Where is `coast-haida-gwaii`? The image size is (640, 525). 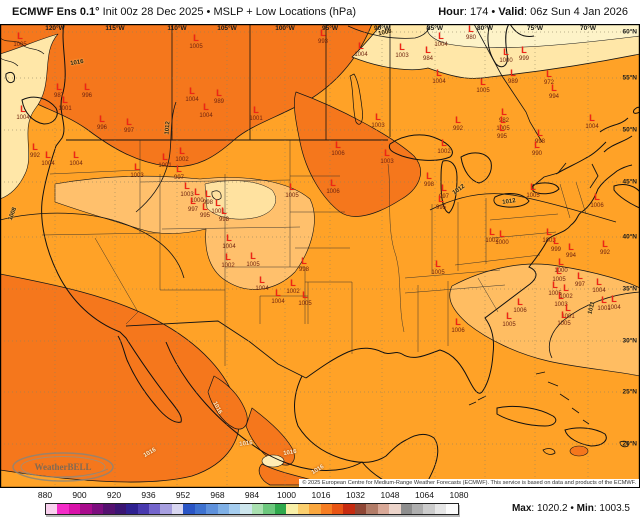 coast-haida-gwaii is located at coordinates (10, 77).